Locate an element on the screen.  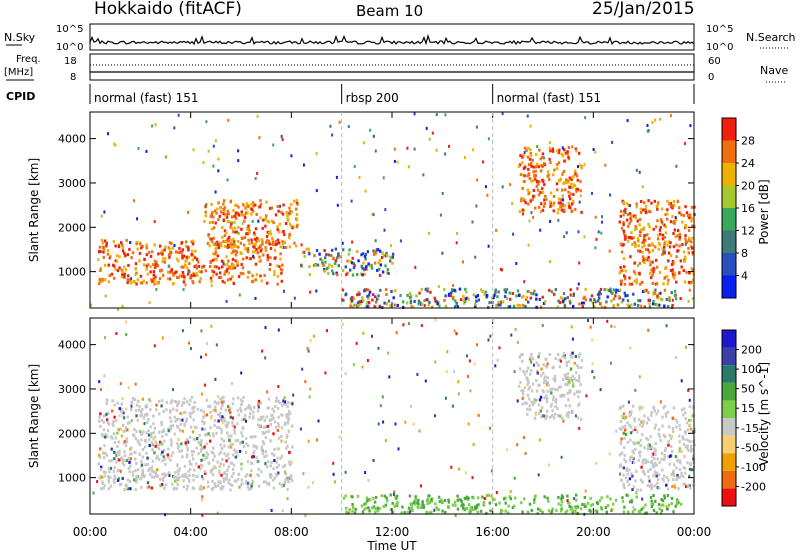
cpid-segment-label: normal (fast) 151 is located at coordinates (146, 98).